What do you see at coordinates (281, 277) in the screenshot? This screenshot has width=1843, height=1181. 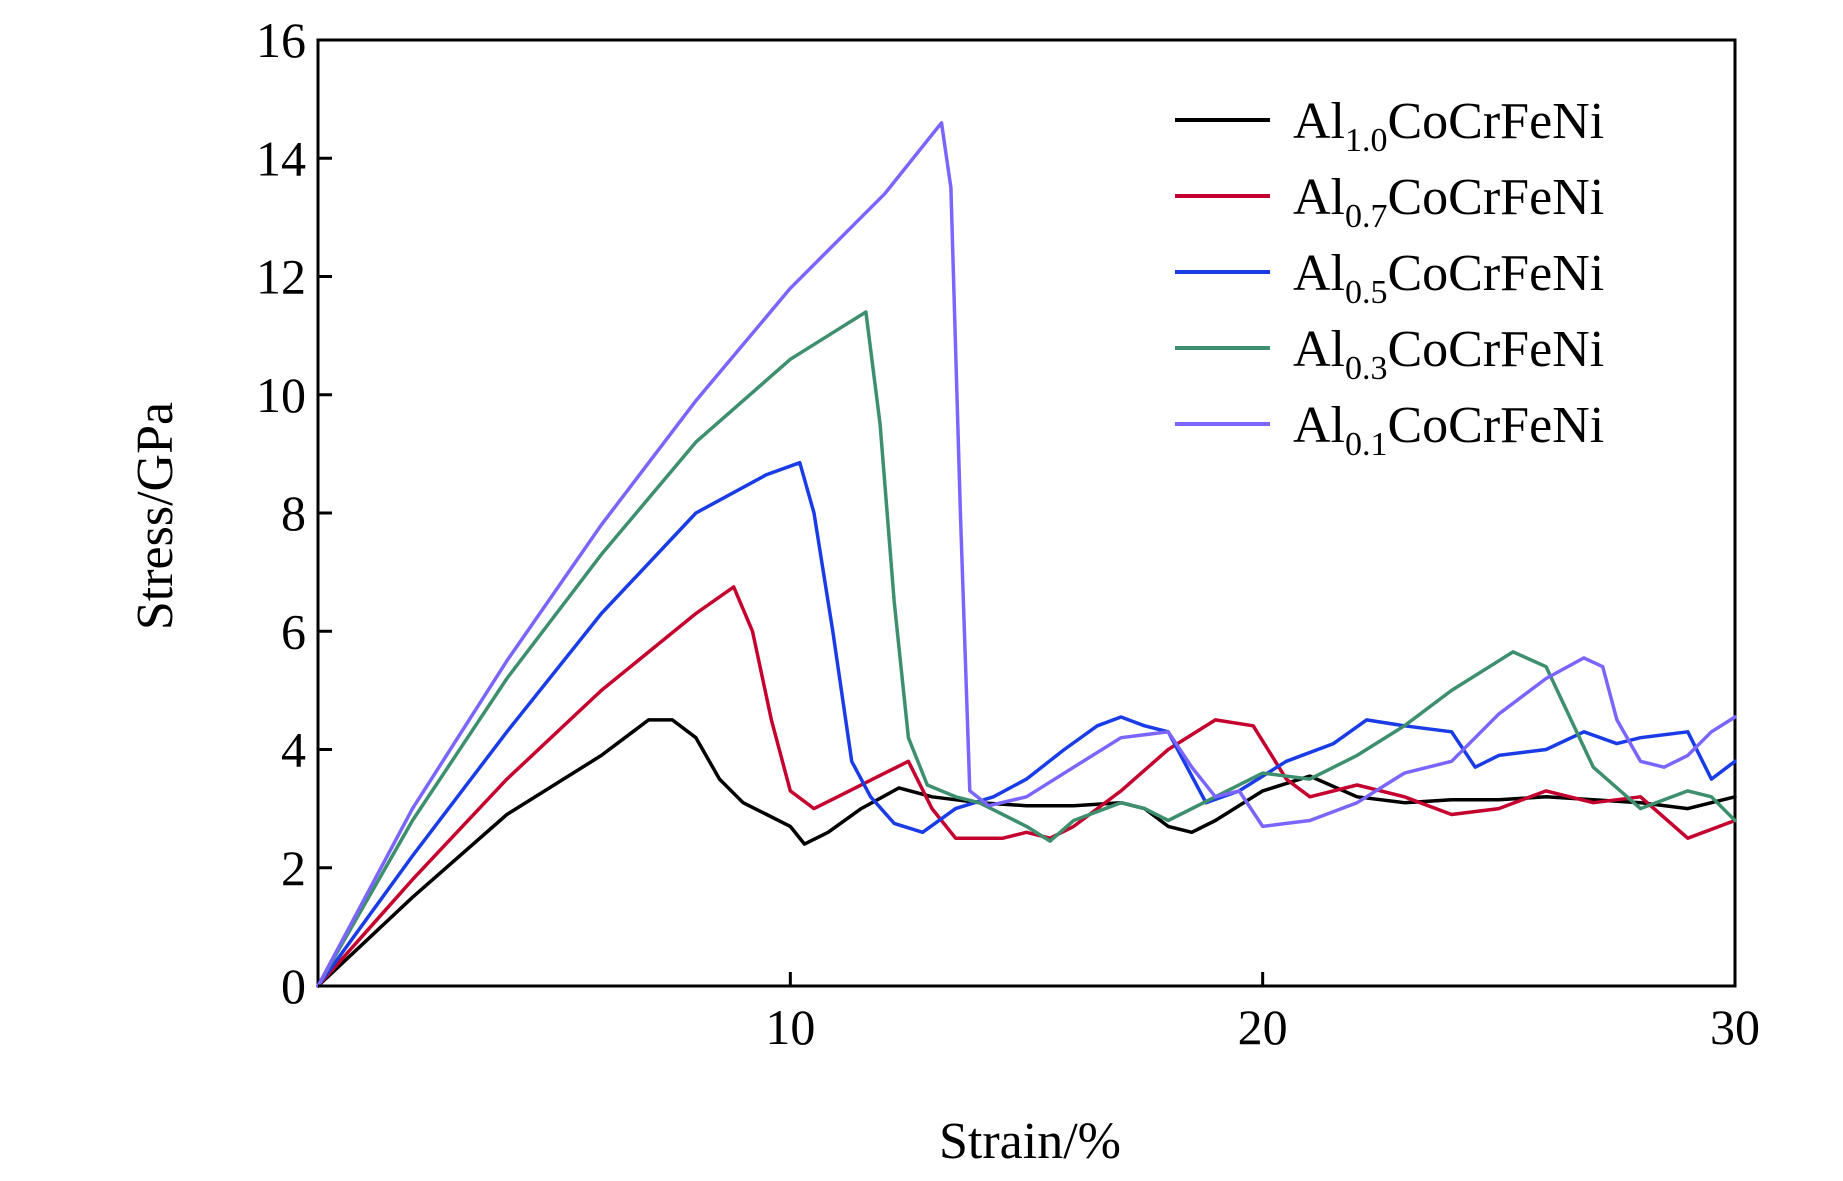 I see `y-tick-label: 12` at bounding box center [281, 277].